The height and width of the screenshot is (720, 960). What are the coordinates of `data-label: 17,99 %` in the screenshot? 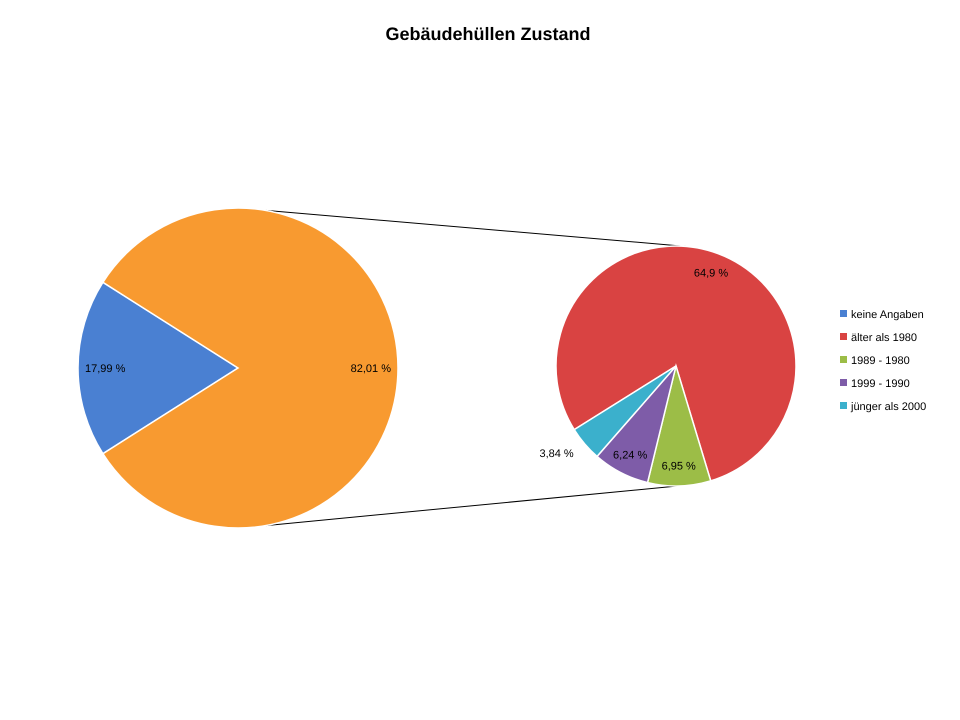 It's located at (105, 368).